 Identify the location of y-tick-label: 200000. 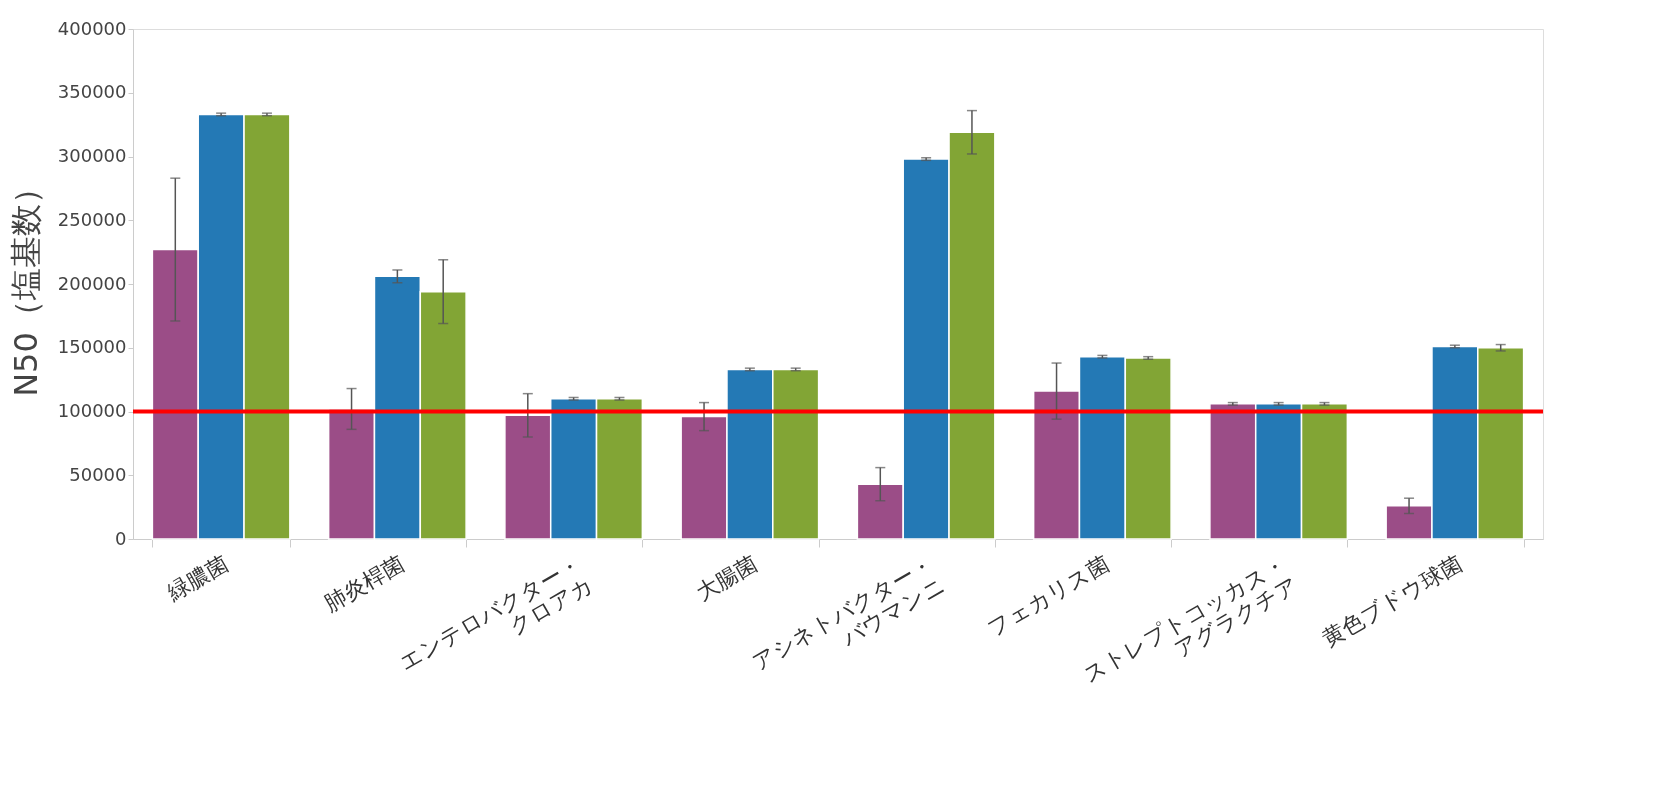
(92, 283).